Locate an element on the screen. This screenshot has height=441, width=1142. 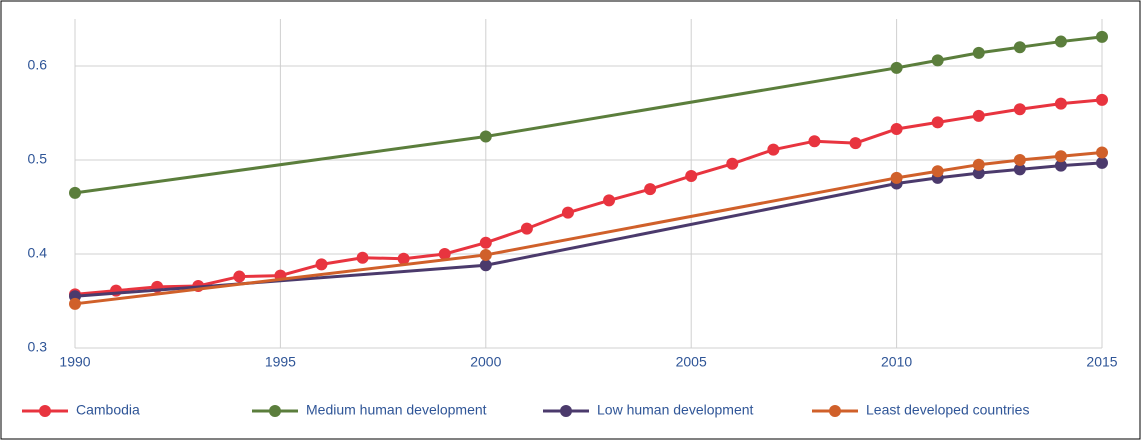
legend-label: Cambodia is located at coordinates (108, 410).